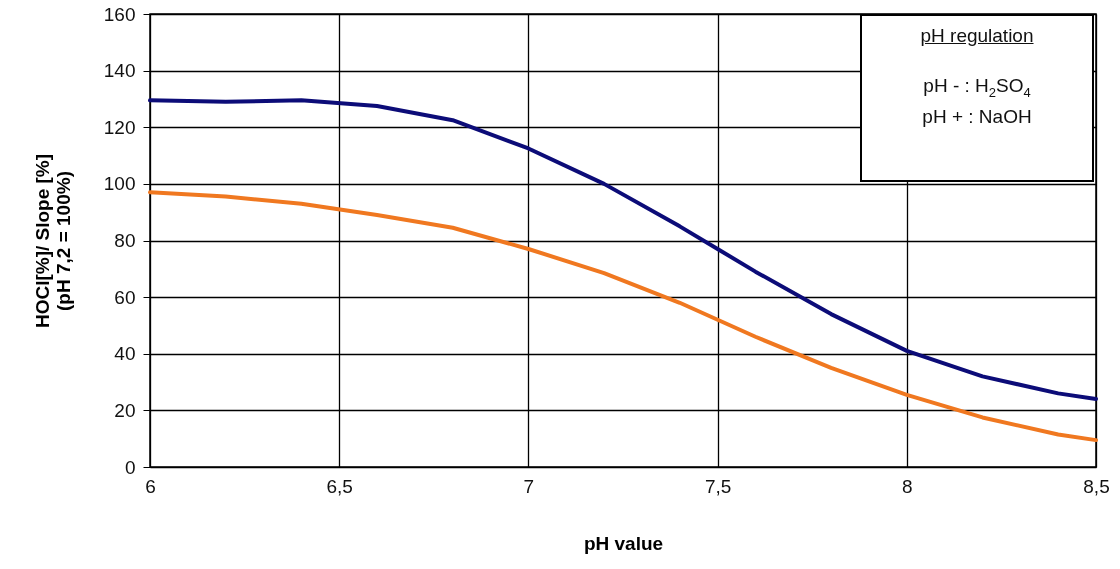 The width and height of the screenshot is (1120, 569). I want to click on y-tick-label: 140, so click(119, 71).